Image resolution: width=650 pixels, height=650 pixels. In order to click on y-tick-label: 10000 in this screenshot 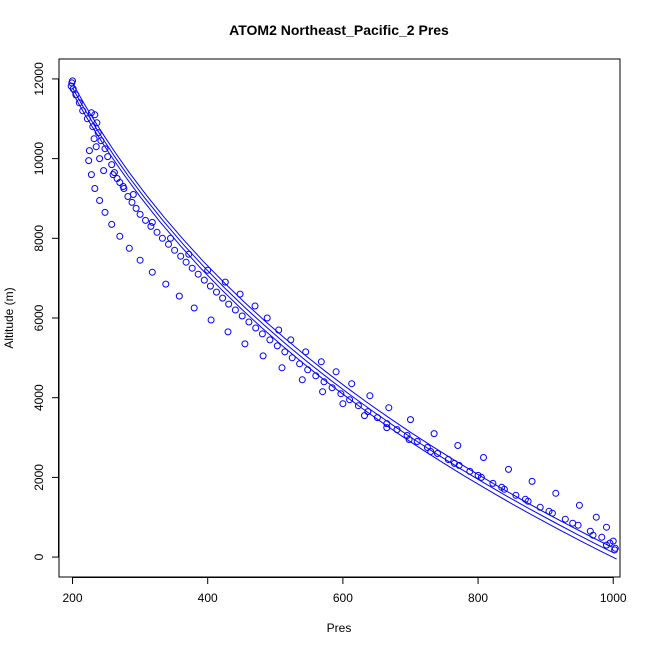, I will do `click(39, 159)`.